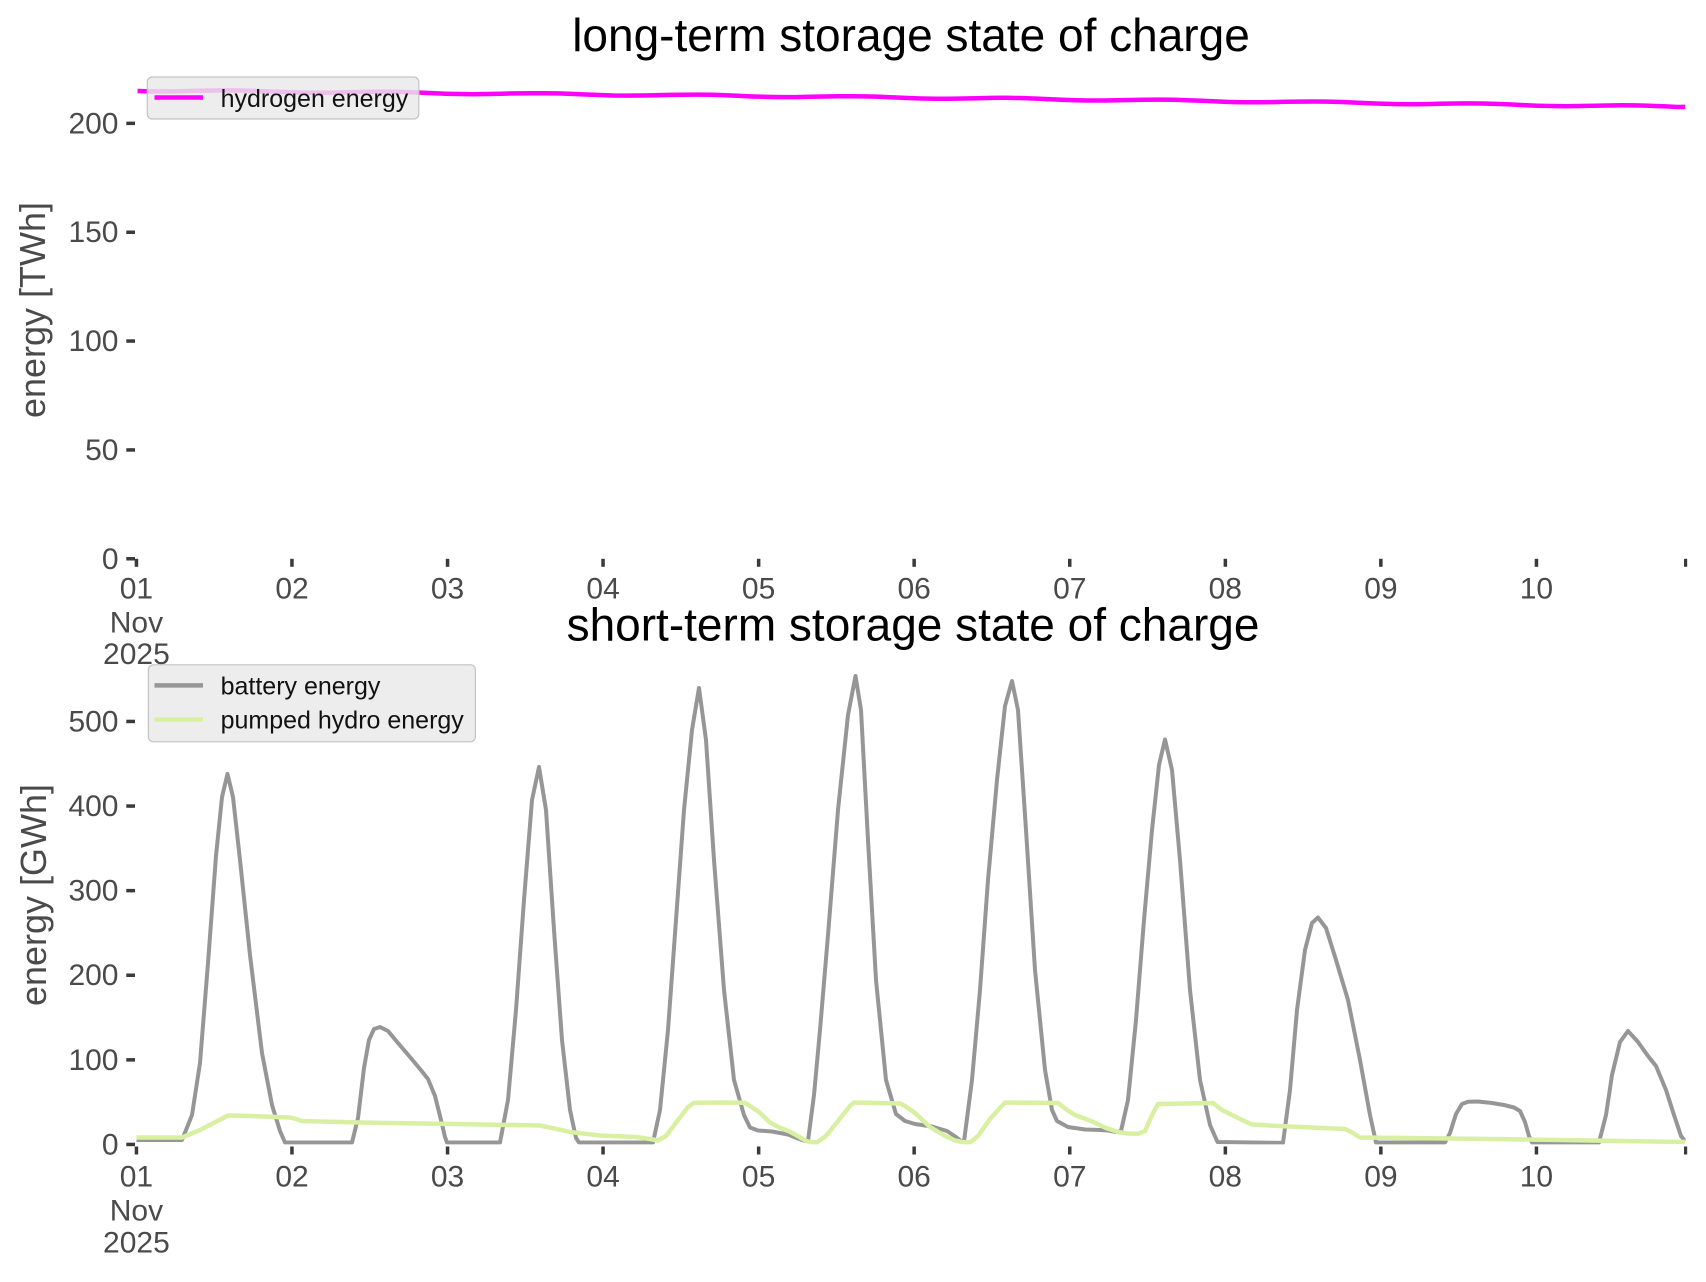  I want to click on svg-text:long-term storage state of cha: long-term storage state of charge, so click(911, 35).